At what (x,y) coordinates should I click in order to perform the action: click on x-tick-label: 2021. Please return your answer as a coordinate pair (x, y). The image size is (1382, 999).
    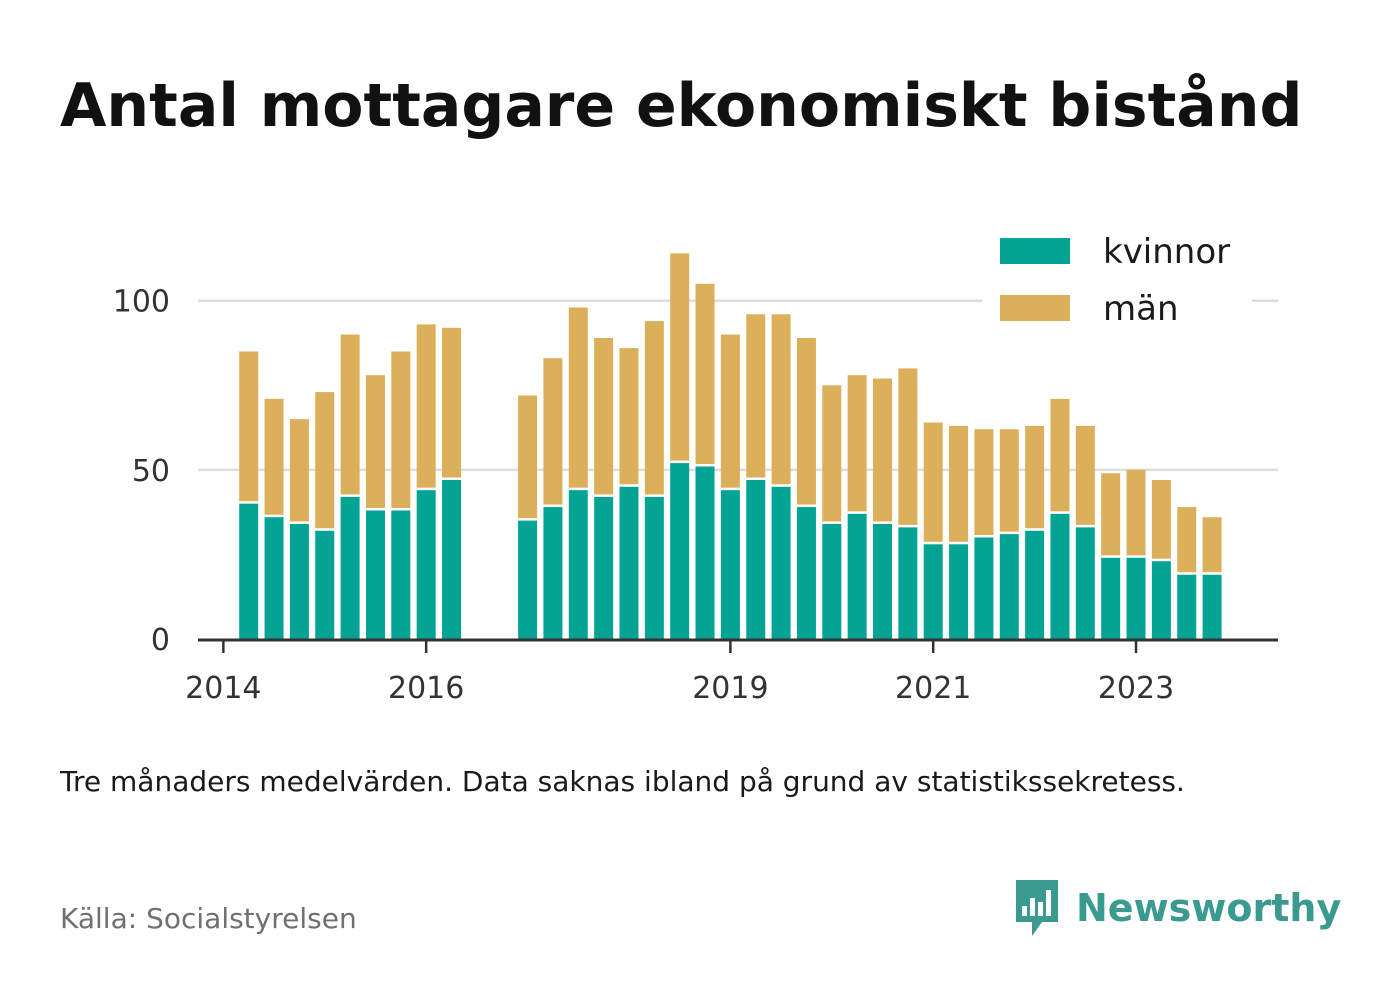
    Looking at the image, I should click on (933, 688).